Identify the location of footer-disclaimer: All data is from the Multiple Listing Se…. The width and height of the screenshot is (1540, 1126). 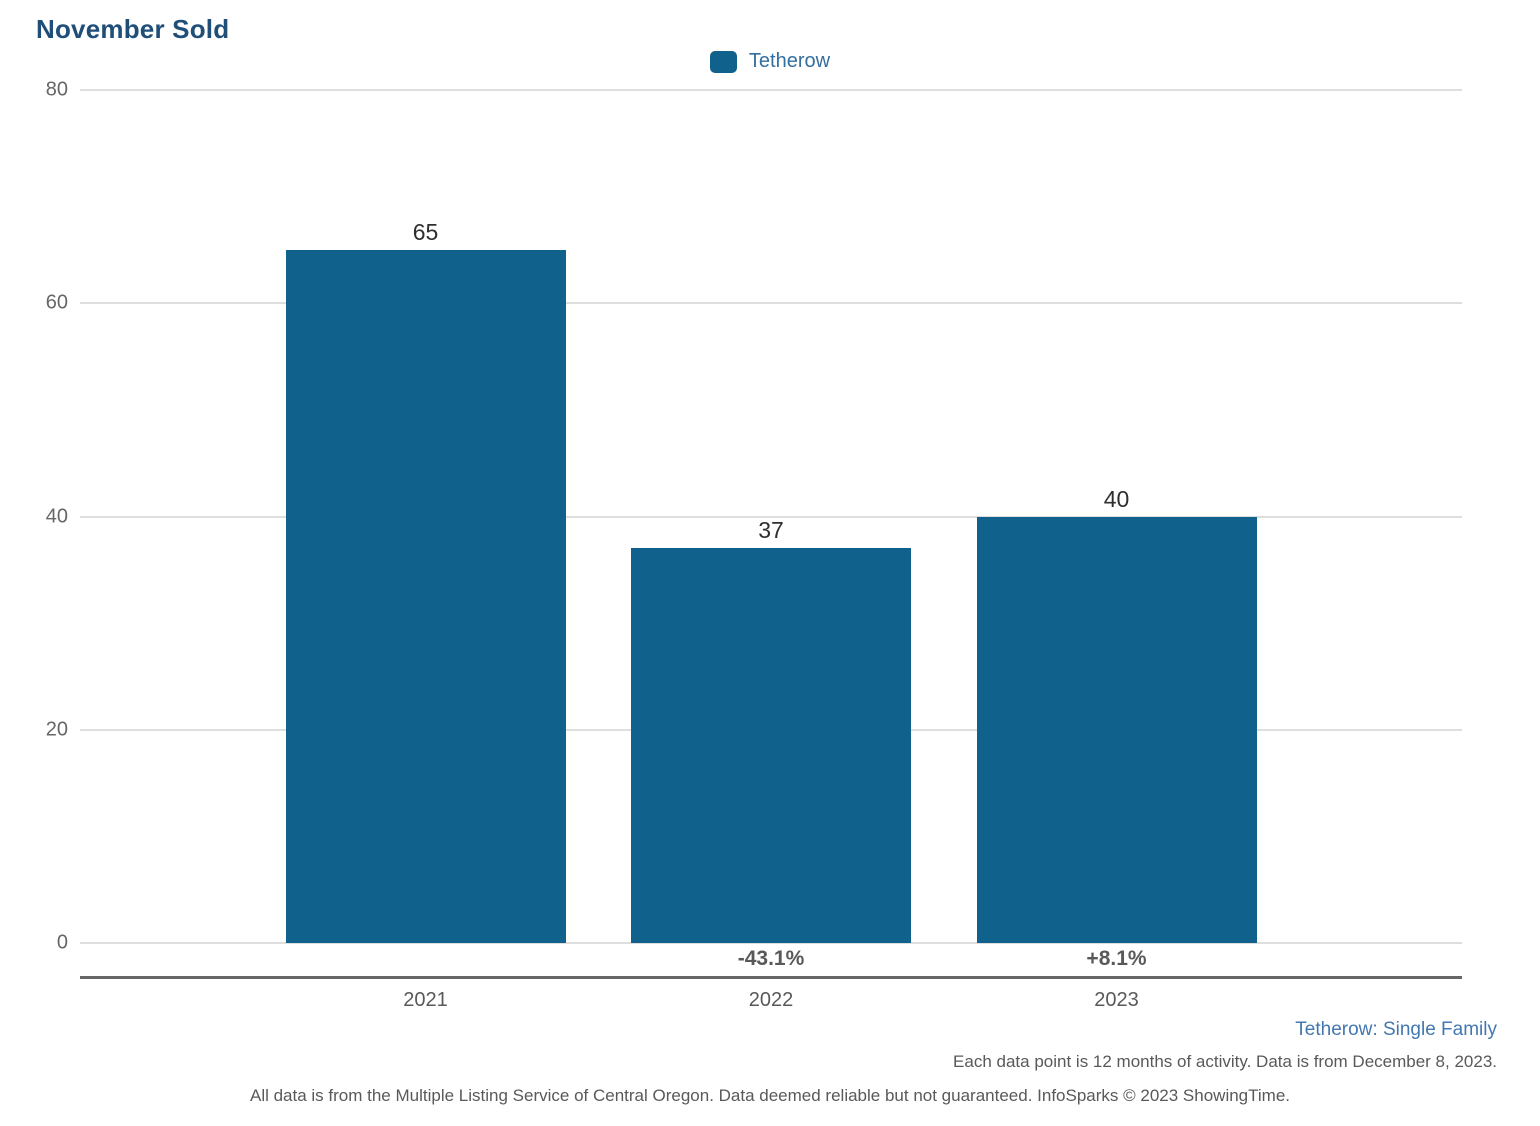
(769, 1095).